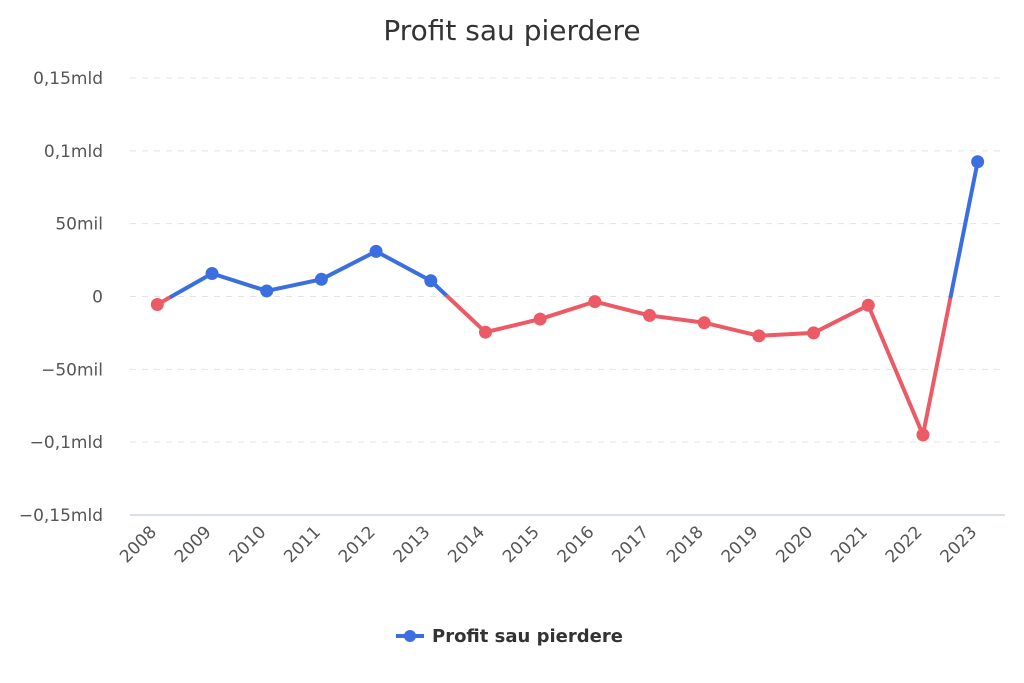 The image size is (1024, 683). What do you see at coordinates (248, 544) in the screenshot?
I see `x-tick-label: 2010` at bounding box center [248, 544].